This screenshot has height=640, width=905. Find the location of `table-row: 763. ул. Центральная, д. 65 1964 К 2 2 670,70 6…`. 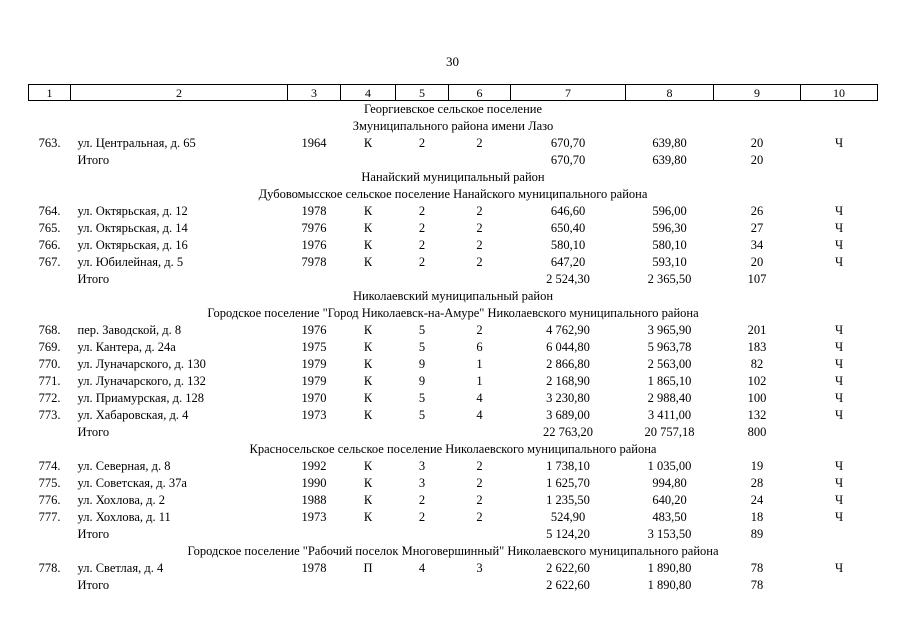

table-row: 763. ул. Центральная, д. 65 1964 К 2 2 670,70 6… is located at coordinates (453, 143).